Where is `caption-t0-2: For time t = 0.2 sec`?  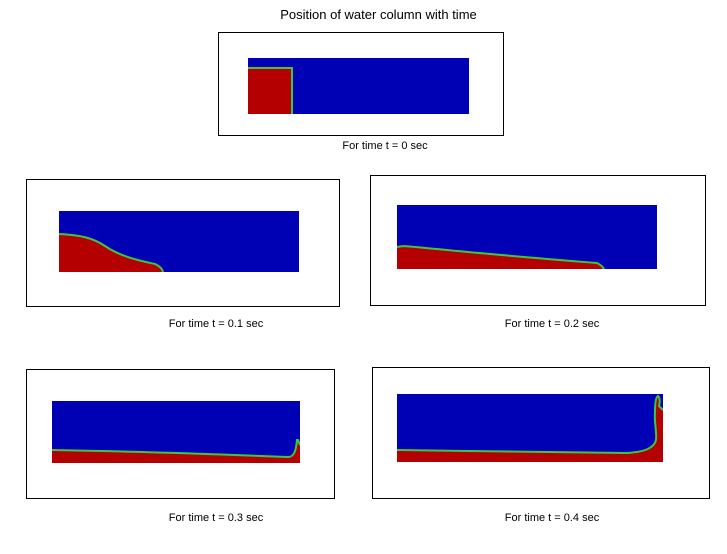 caption-t0-2: For time t = 0.2 sec is located at coordinates (552, 324).